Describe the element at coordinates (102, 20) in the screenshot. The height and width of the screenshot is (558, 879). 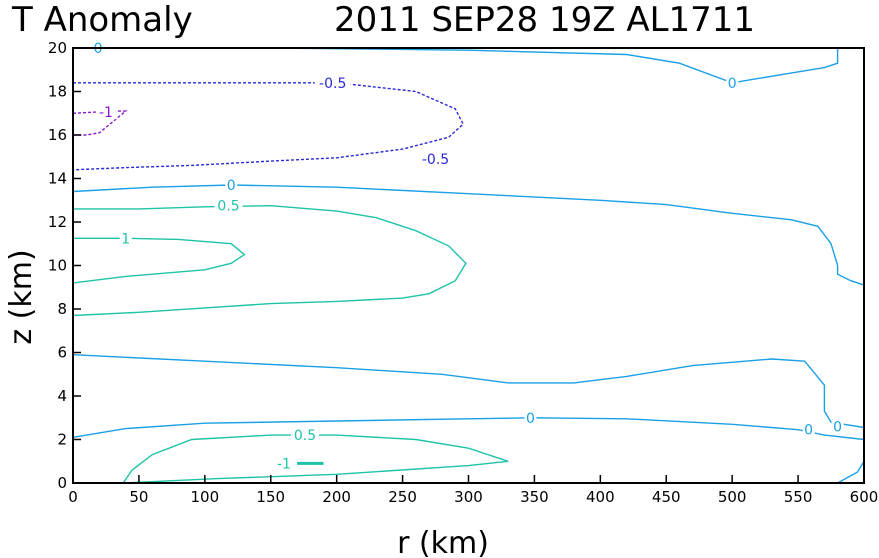
I see `chart-title-left: T Anomaly` at that location.